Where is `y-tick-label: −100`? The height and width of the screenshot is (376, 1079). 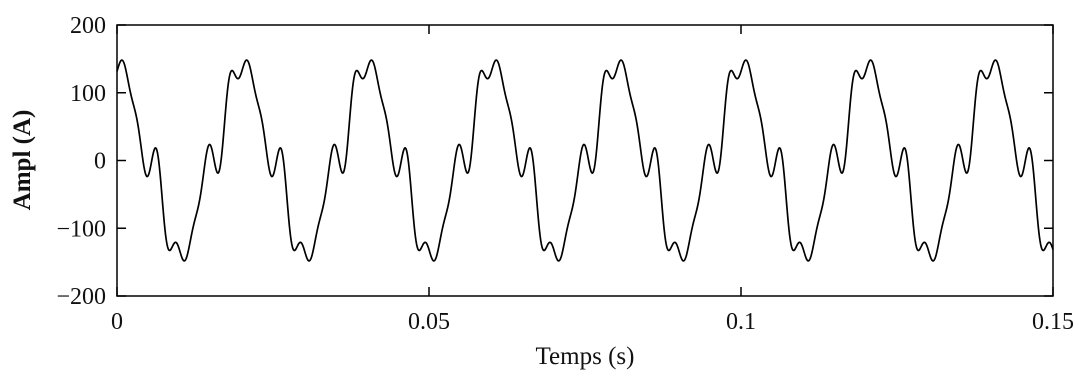
y-tick-label: −100 is located at coordinates (81, 229).